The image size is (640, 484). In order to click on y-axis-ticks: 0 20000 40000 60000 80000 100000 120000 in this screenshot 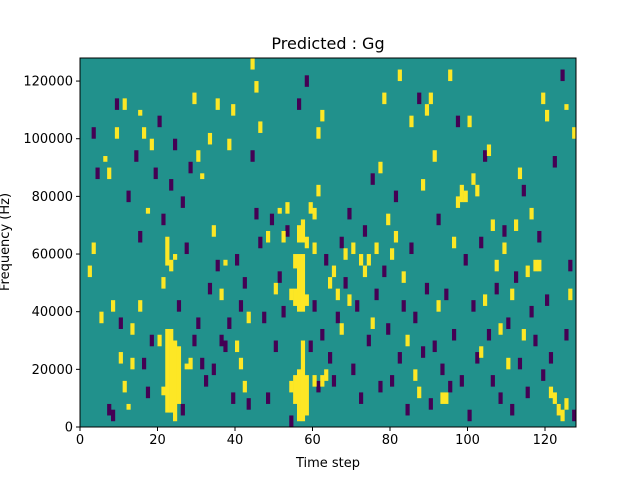, I will do `click(51, 255)`.